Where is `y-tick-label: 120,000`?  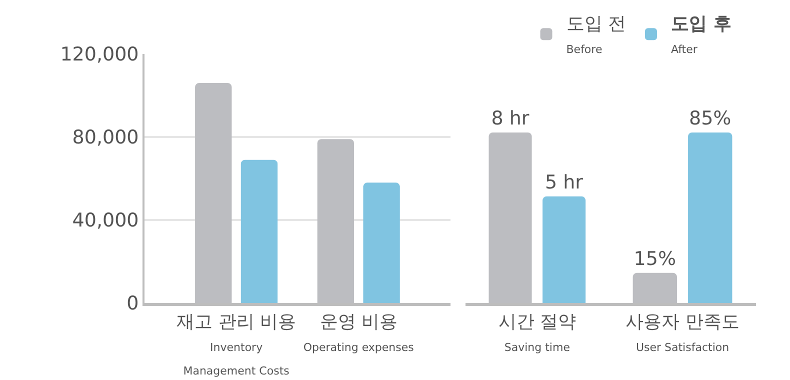
y-tick-label: 120,000 is located at coordinates (99, 55).